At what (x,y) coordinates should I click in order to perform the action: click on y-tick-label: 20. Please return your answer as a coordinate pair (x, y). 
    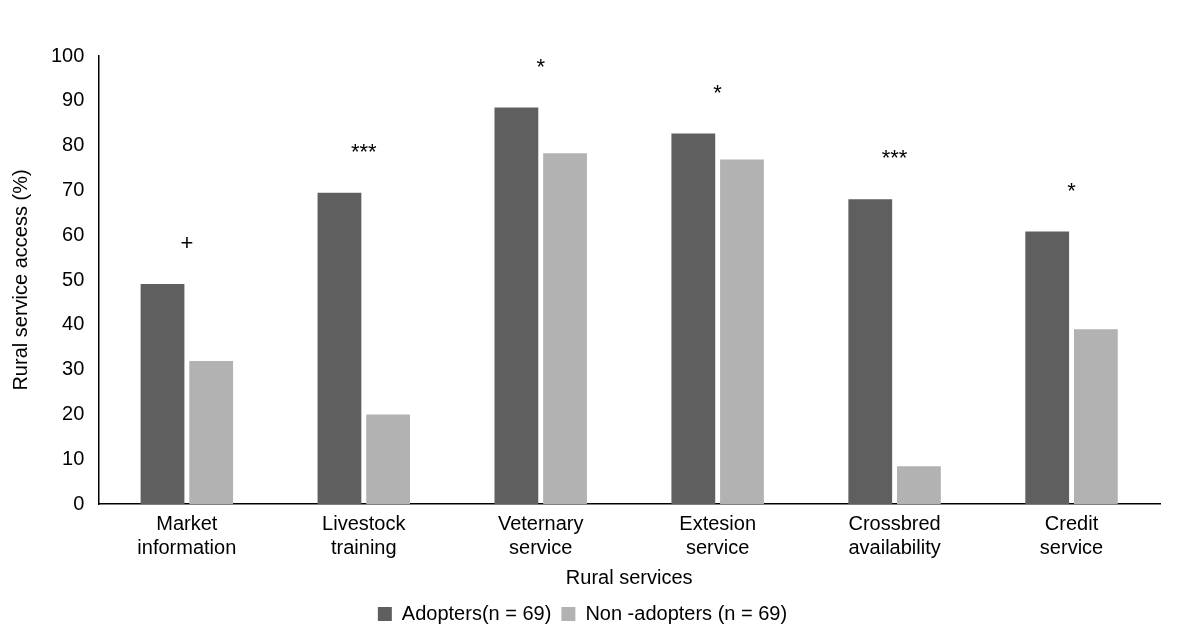
    Looking at the image, I should click on (73, 412).